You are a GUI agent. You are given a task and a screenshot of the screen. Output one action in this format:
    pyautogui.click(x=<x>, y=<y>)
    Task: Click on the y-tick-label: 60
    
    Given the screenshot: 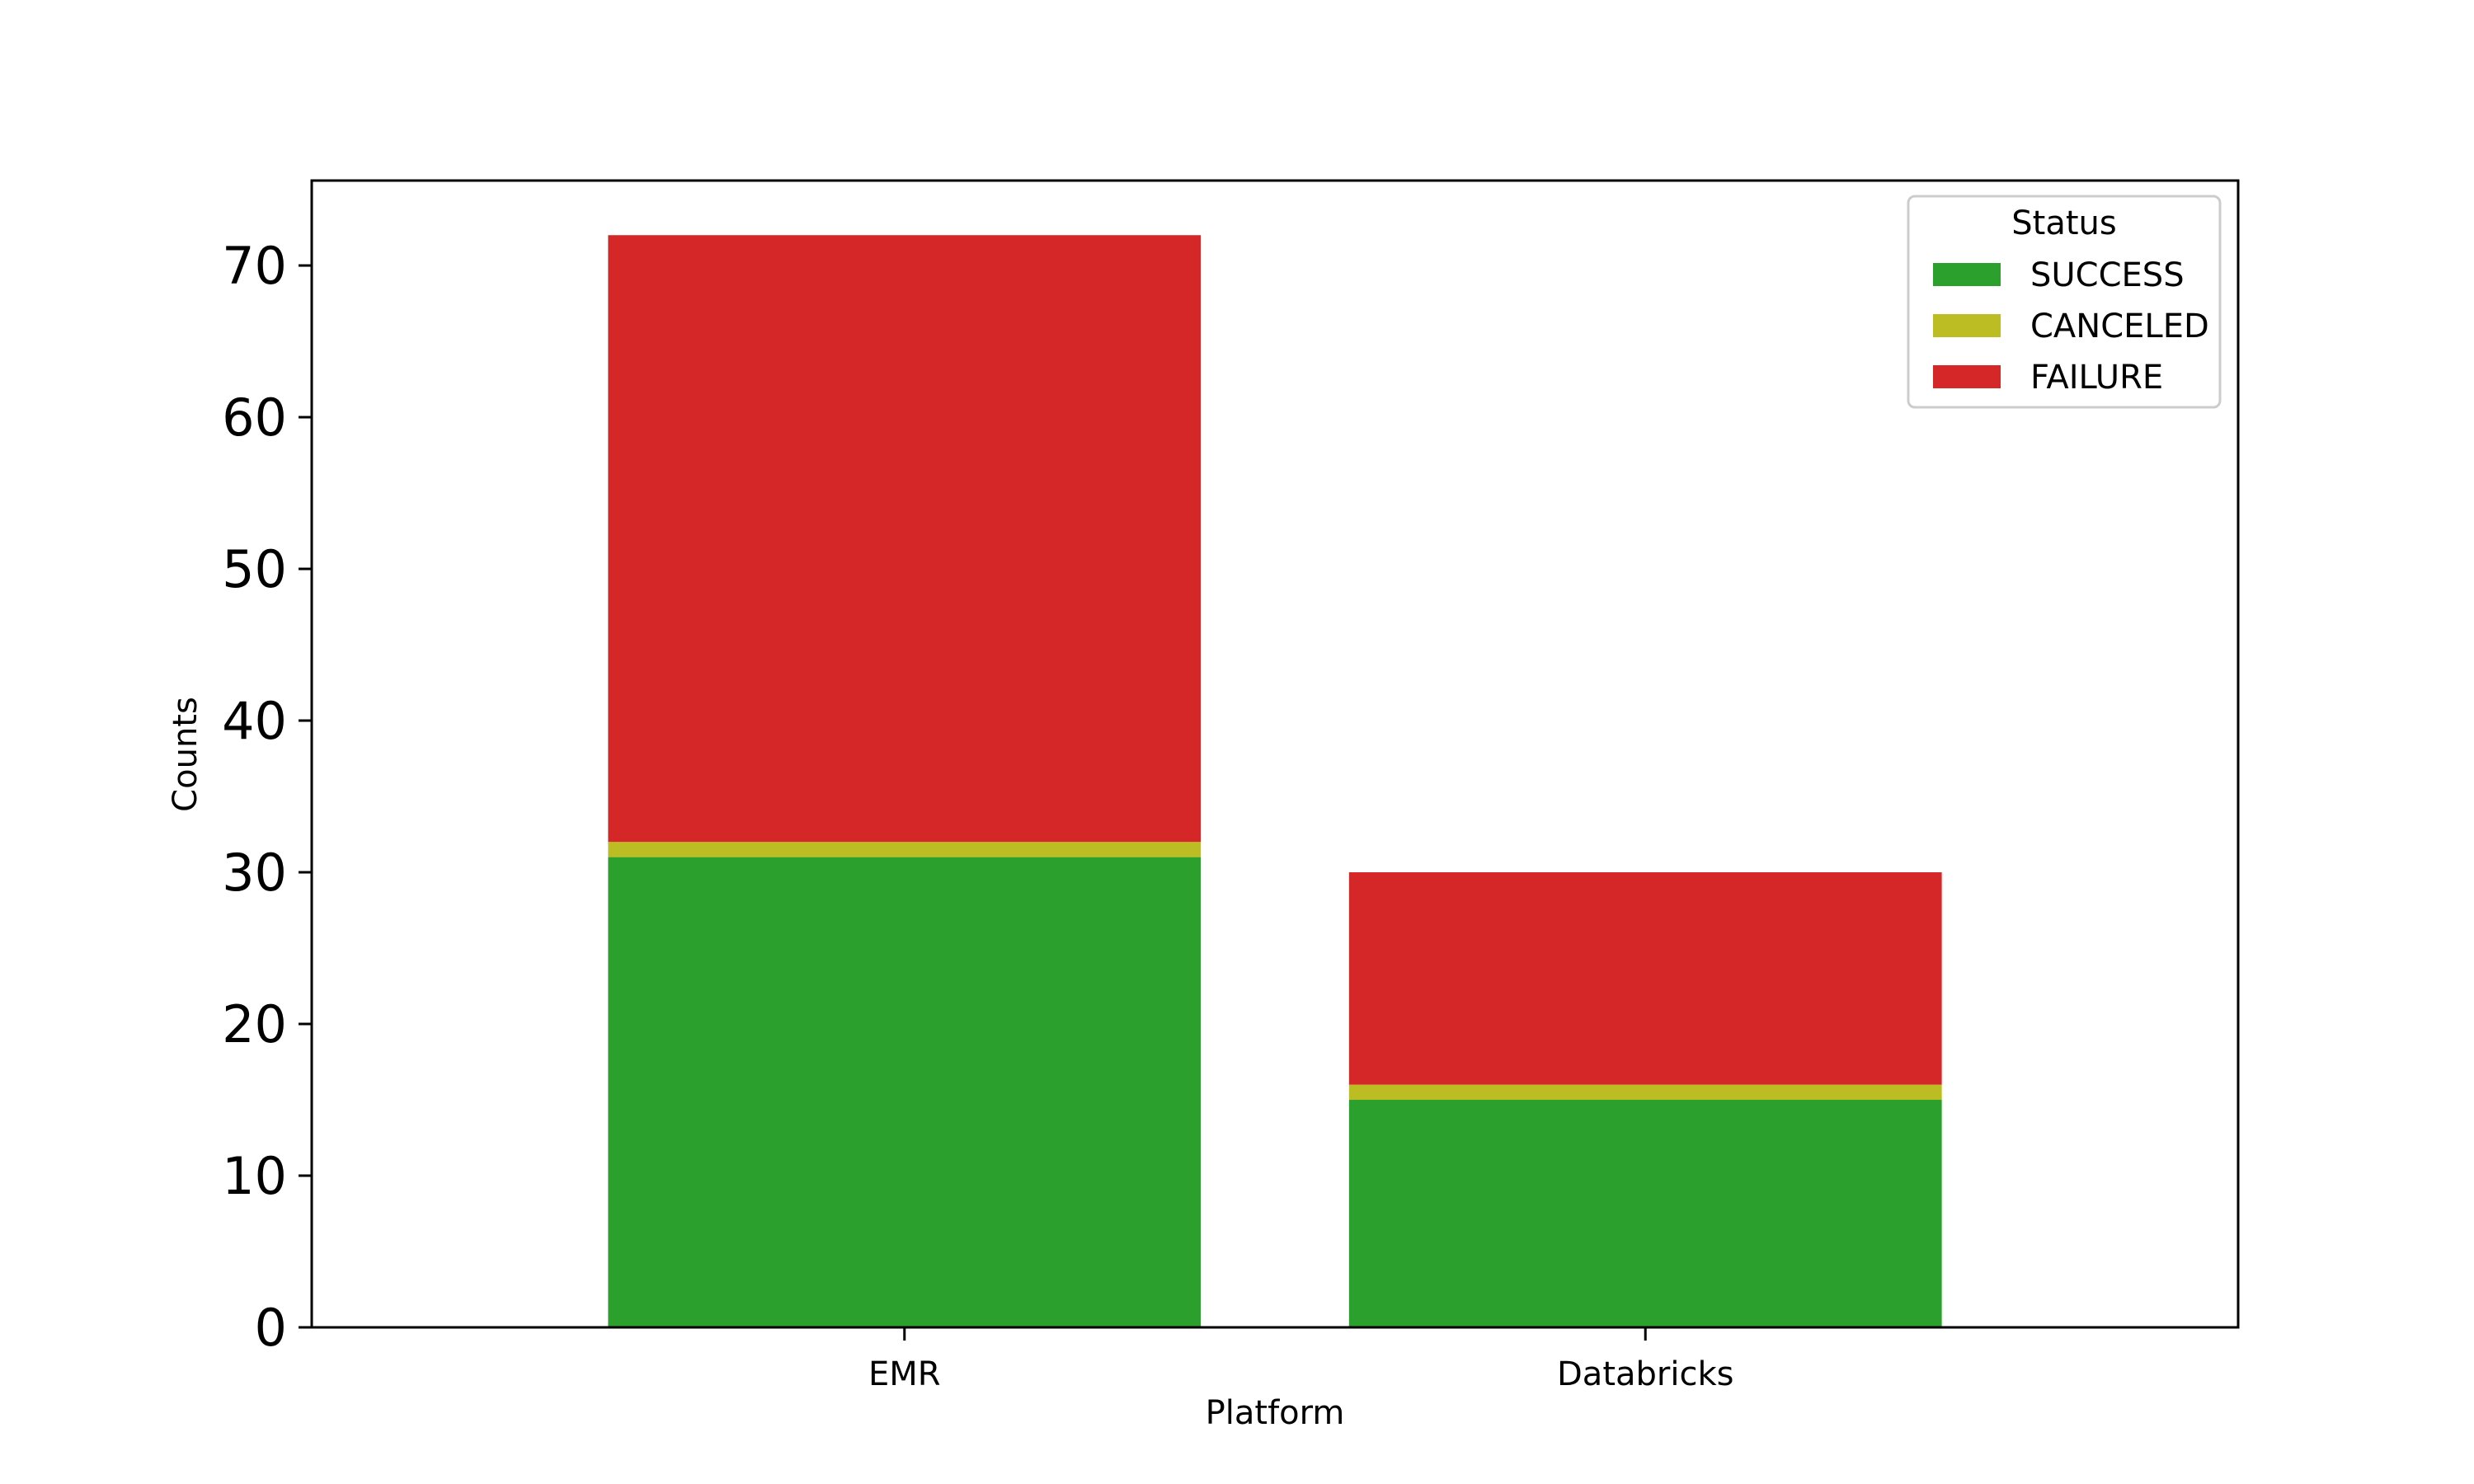 What is the action you would take?
    pyautogui.click(x=254, y=417)
    